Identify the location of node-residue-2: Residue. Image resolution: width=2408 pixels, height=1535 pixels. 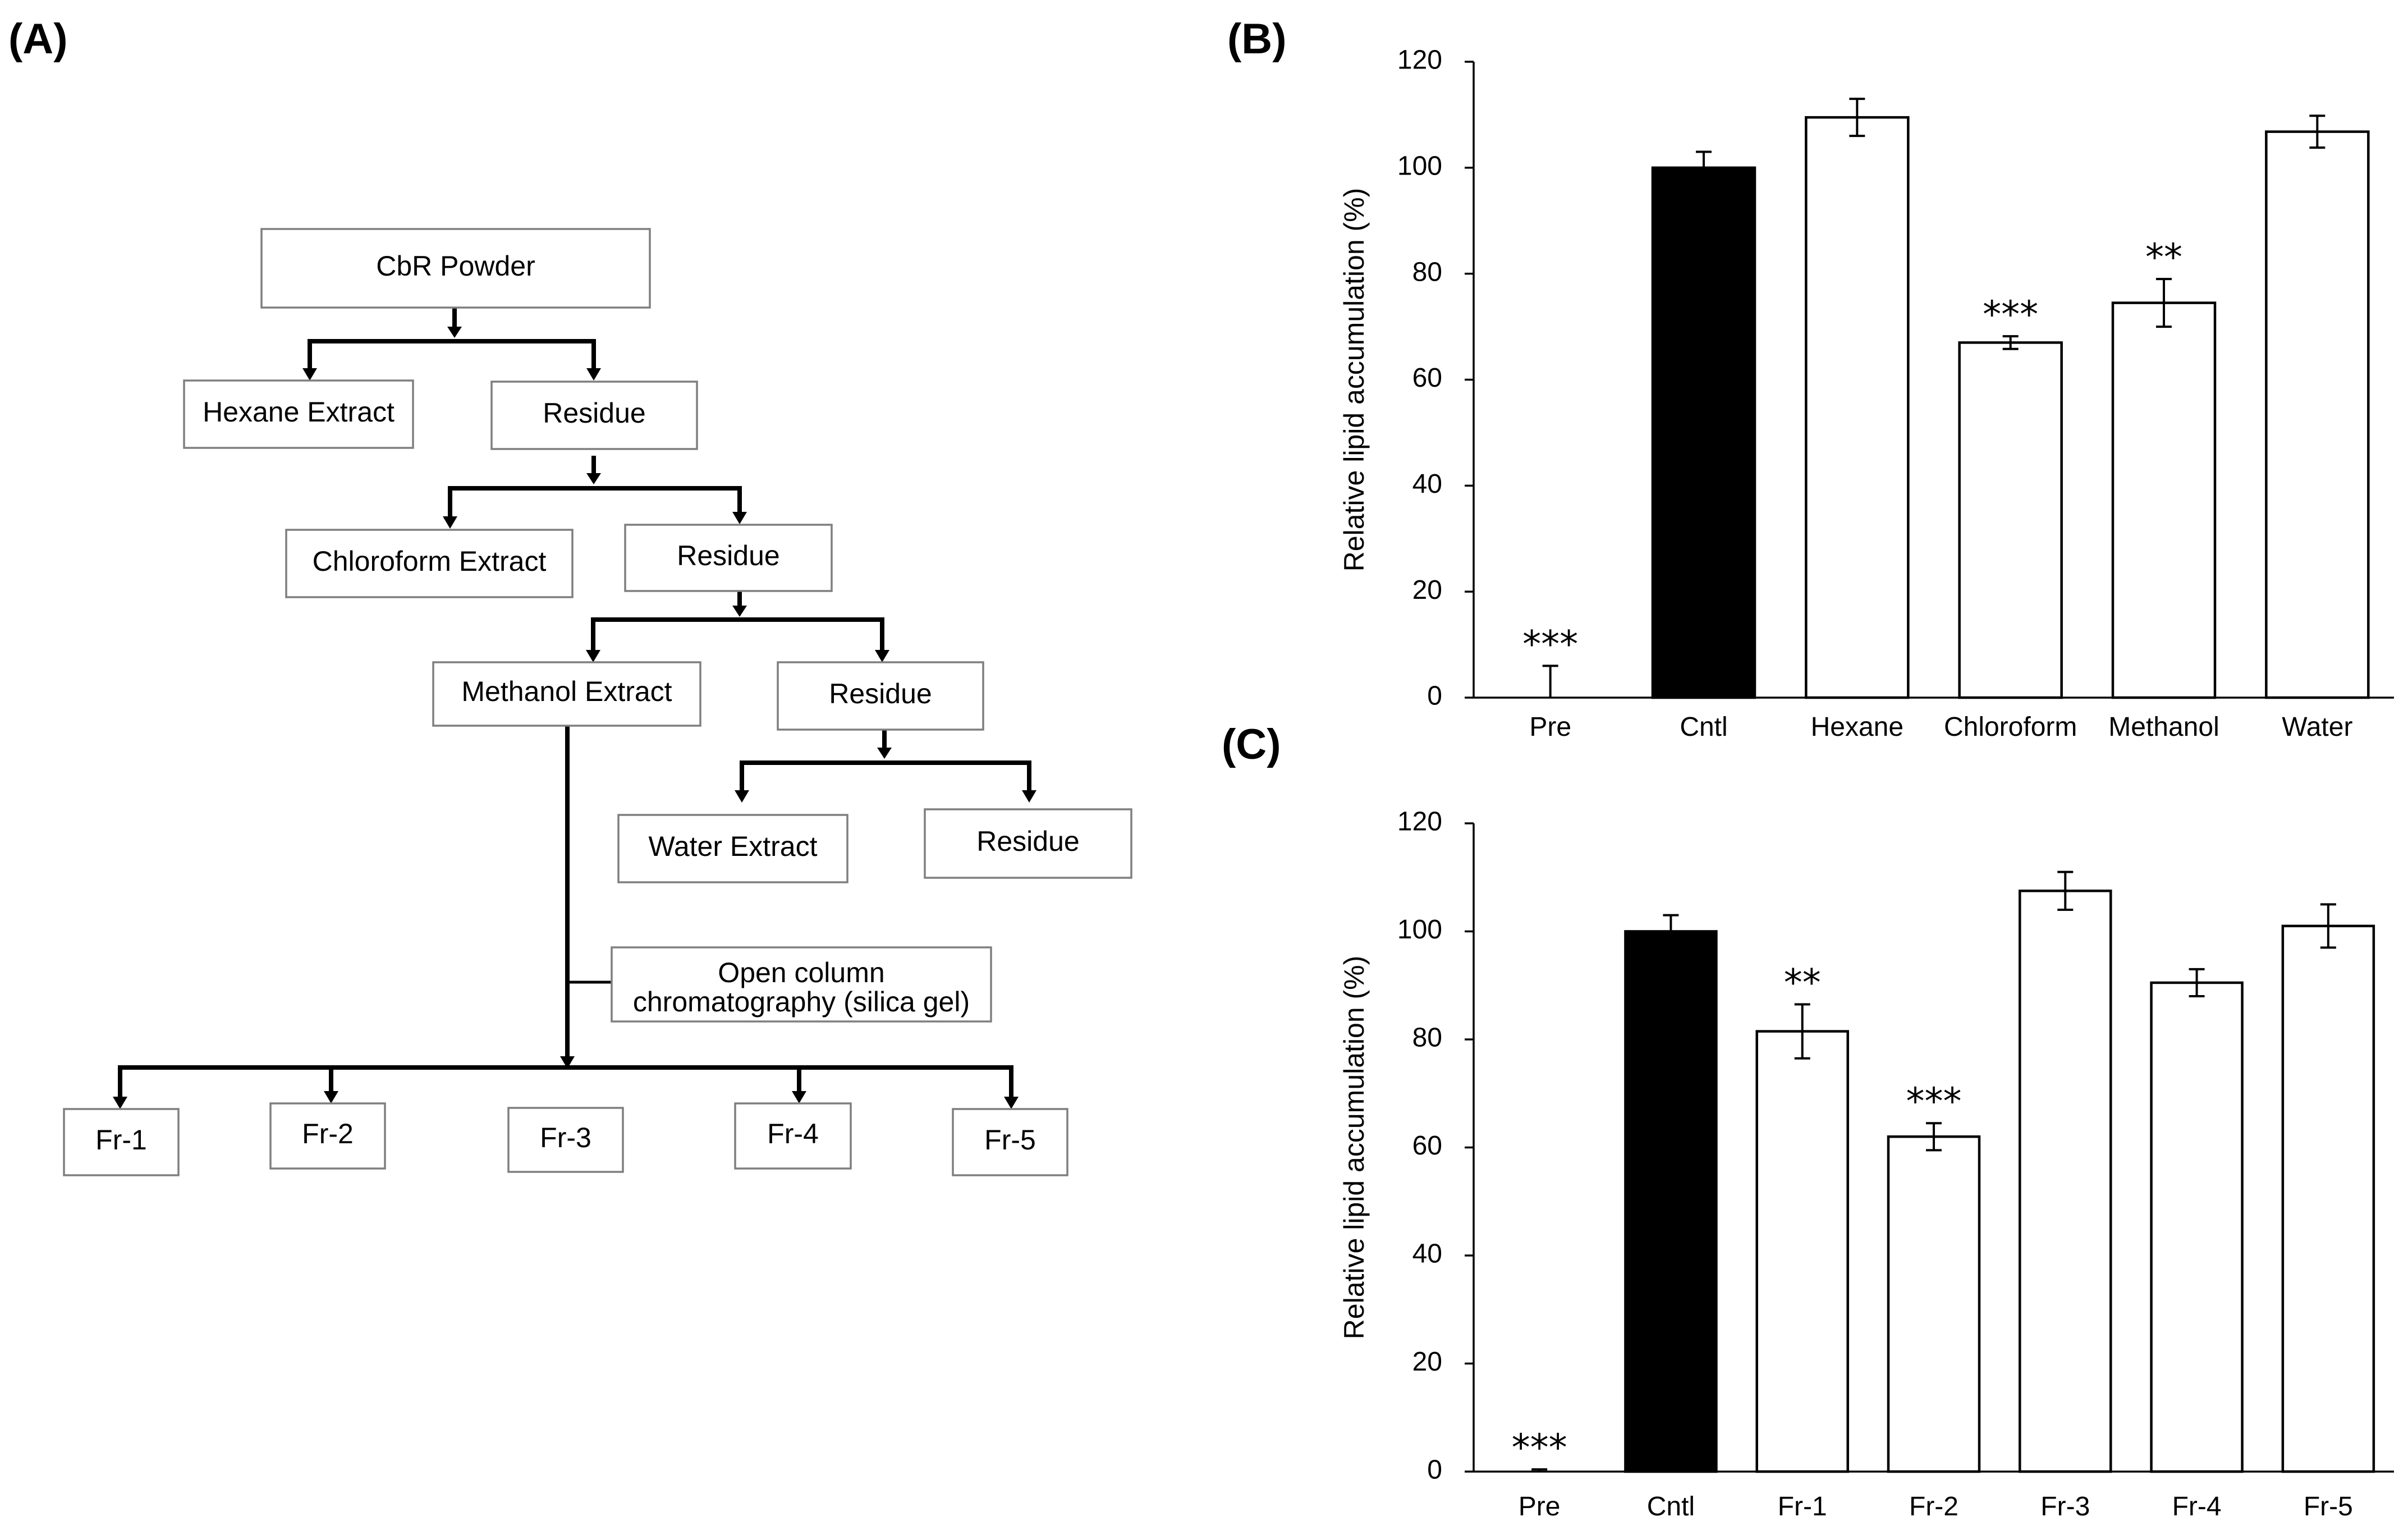
(728, 558).